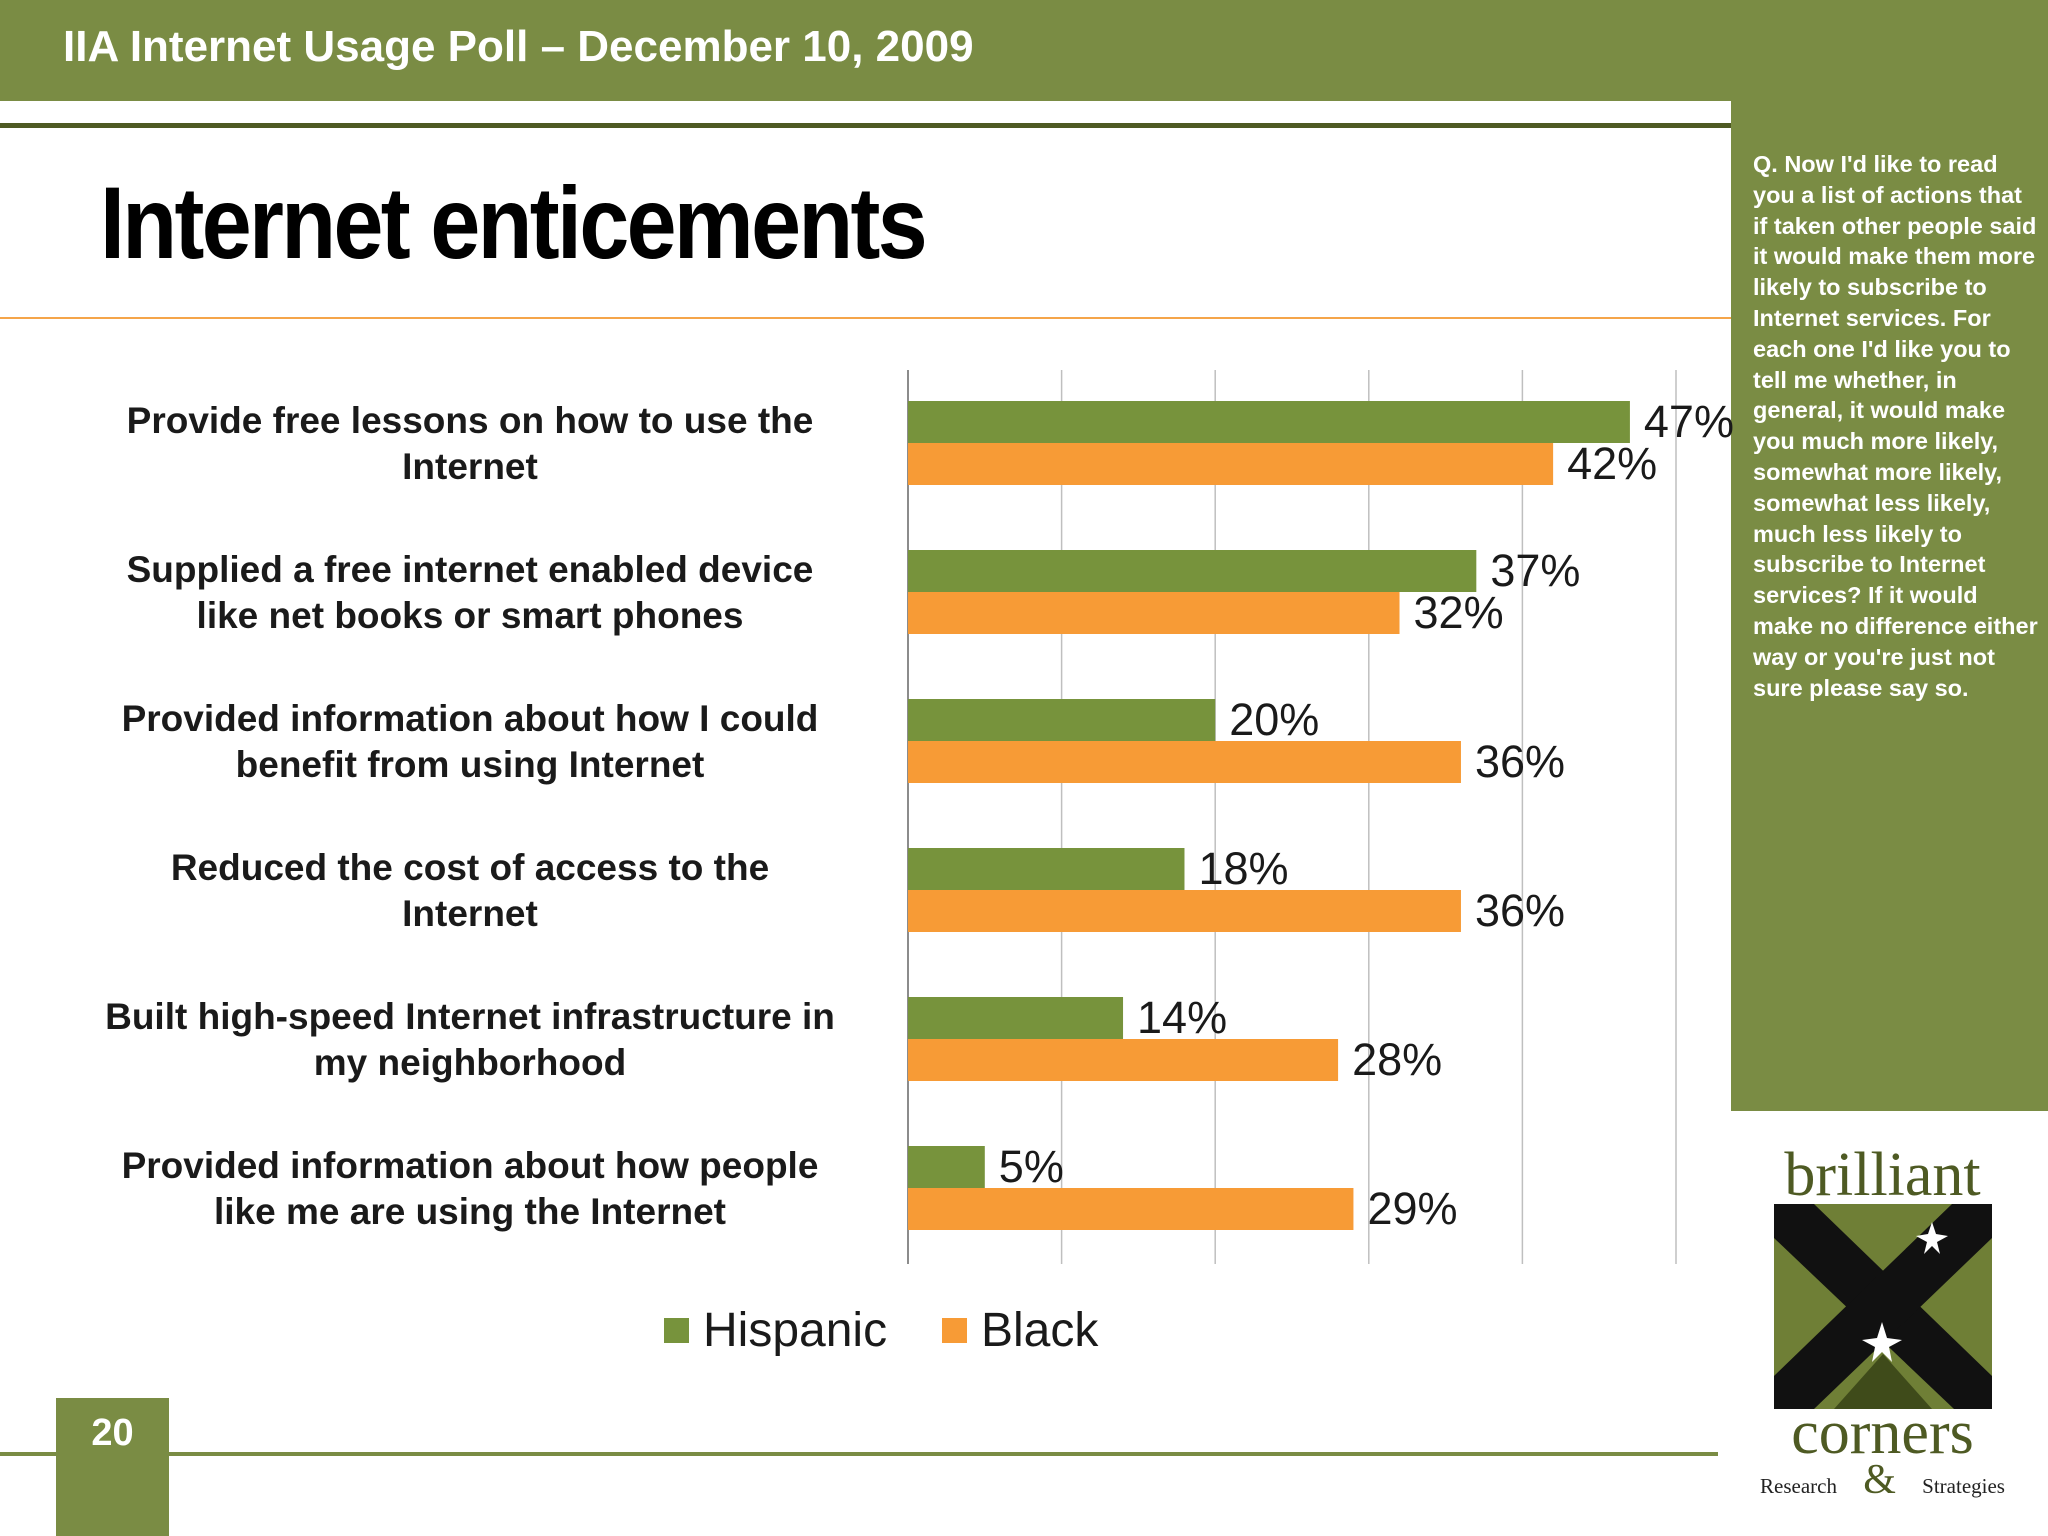  Describe the element at coordinates (470, 1211) in the screenshot. I see `category-label-line: like me are using the Internet` at that location.